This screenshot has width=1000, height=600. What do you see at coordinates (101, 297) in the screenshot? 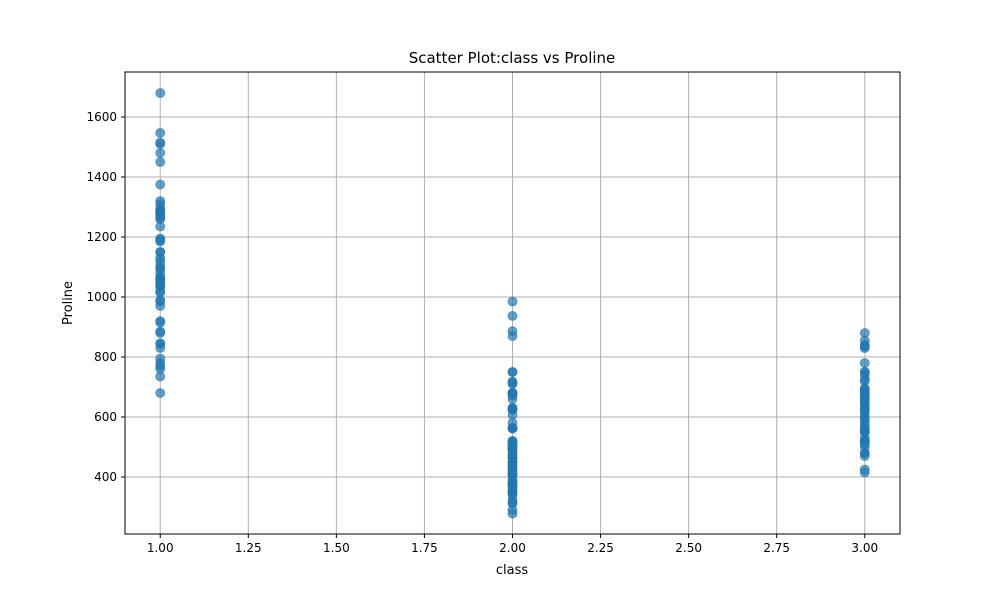
I see `y-tick-label: 1000` at bounding box center [101, 297].